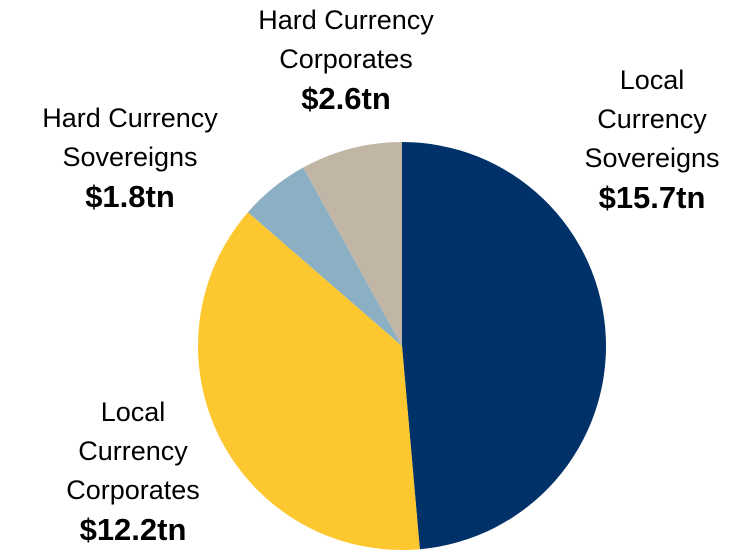 The image size is (744, 551). I want to click on category-label: Local Currency Sovereigns, so click(652, 119).